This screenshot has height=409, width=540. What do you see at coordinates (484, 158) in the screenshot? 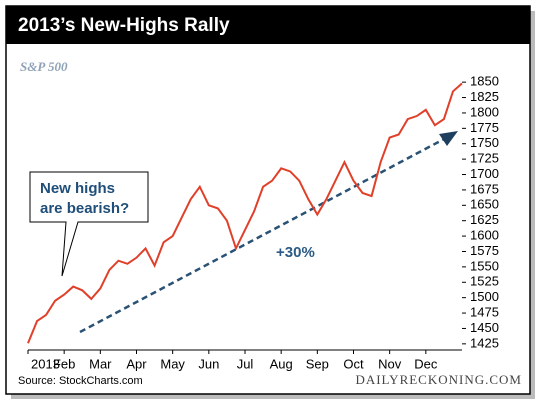
I see `y-tick-label: 1725` at bounding box center [484, 158].